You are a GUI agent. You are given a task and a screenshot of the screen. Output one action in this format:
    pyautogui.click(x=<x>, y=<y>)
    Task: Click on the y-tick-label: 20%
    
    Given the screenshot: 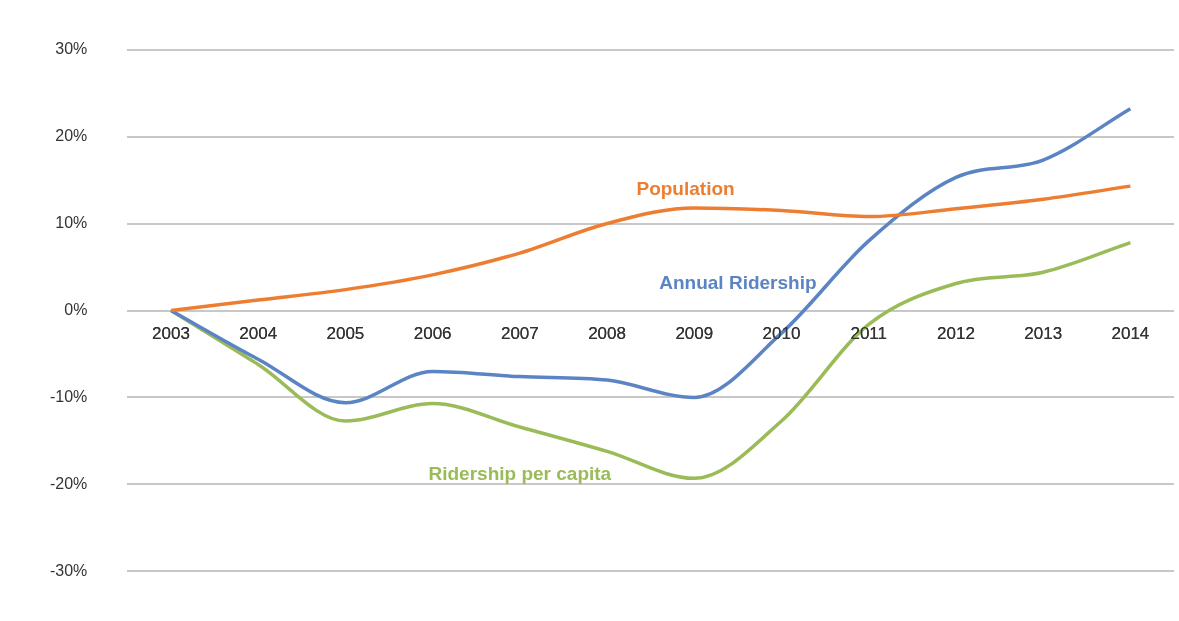 What is the action you would take?
    pyautogui.click(x=71, y=135)
    